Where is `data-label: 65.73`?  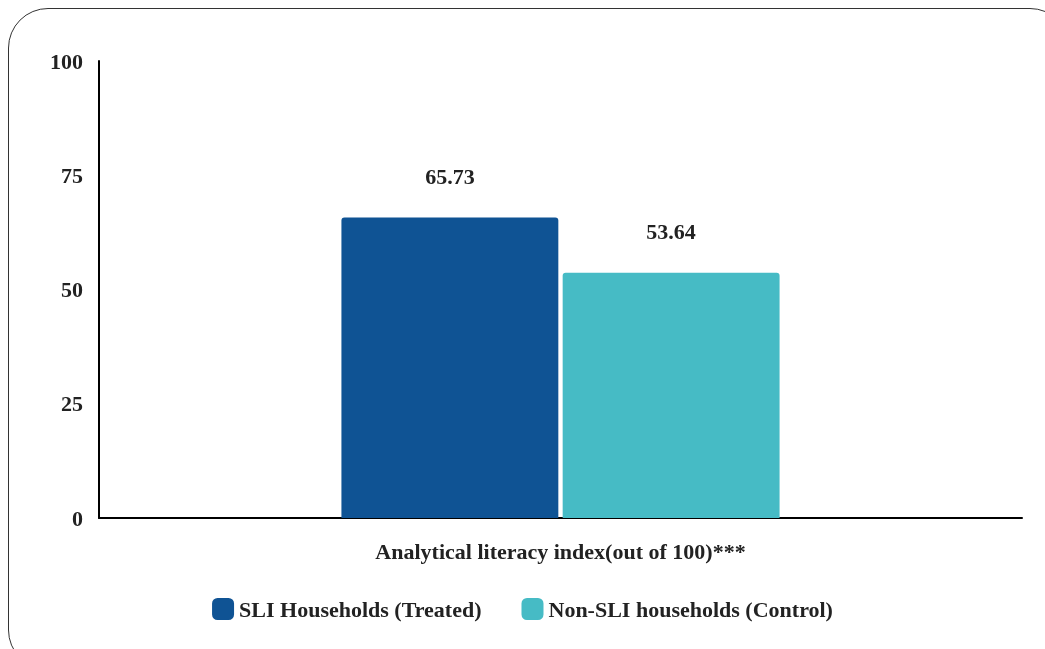 data-label: 65.73 is located at coordinates (450, 177).